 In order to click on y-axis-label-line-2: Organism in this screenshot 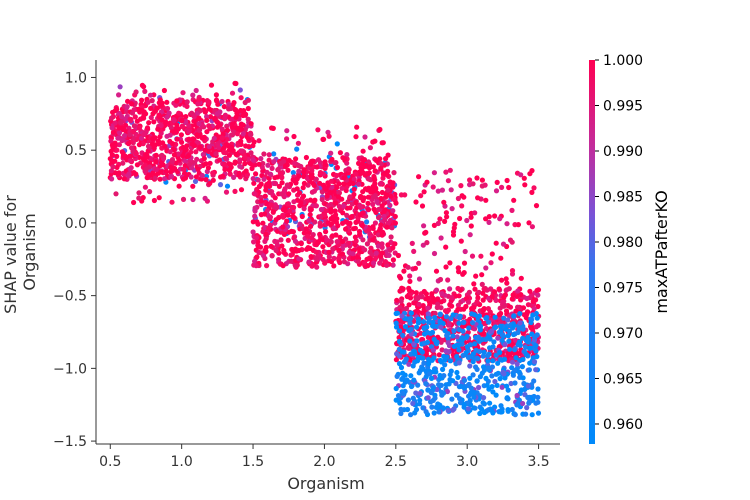, I will do `click(29, 251)`.